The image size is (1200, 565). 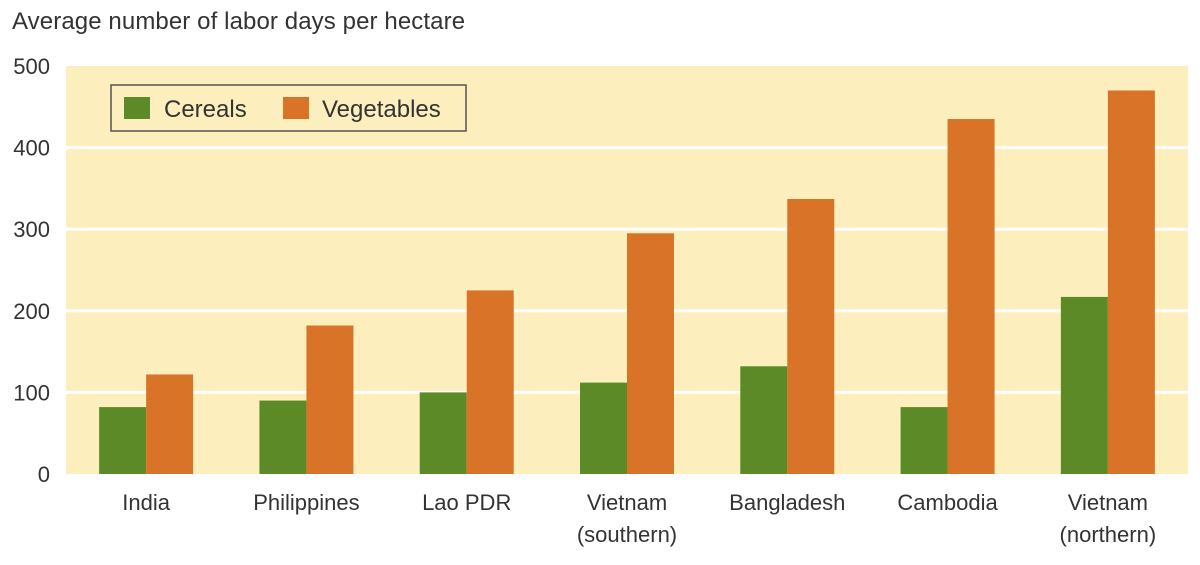 What do you see at coordinates (239, 21) in the screenshot?
I see `chart-title: Average number of labor days per hectare` at bounding box center [239, 21].